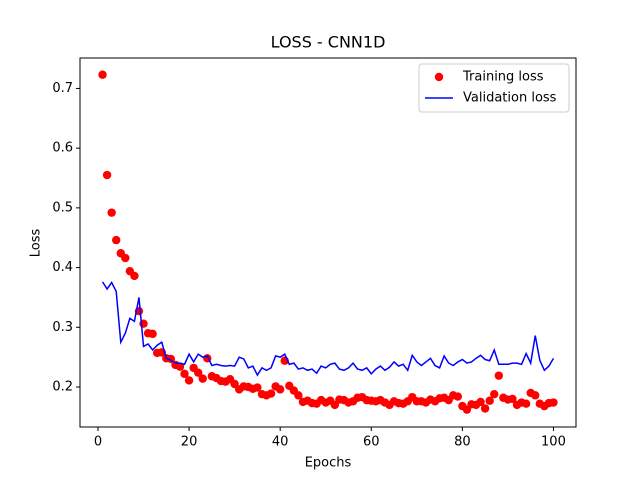 Image resolution: width=640 pixels, height=480 pixels. Describe the element at coordinates (280, 442) in the screenshot. I see `x-tick-label: 40` at that location.